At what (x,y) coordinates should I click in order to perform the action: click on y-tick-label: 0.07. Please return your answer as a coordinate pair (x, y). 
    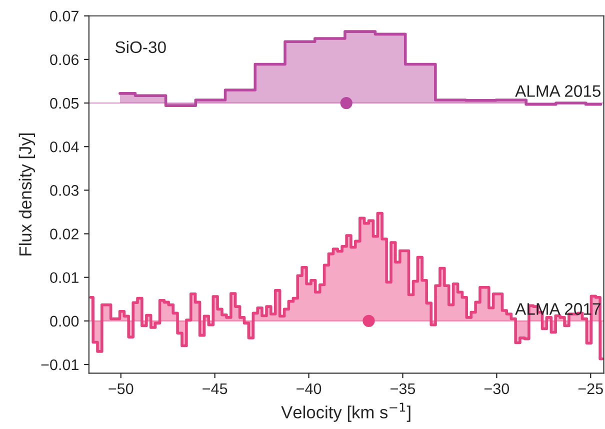
    Looking at the image, I should click on (64, 16).